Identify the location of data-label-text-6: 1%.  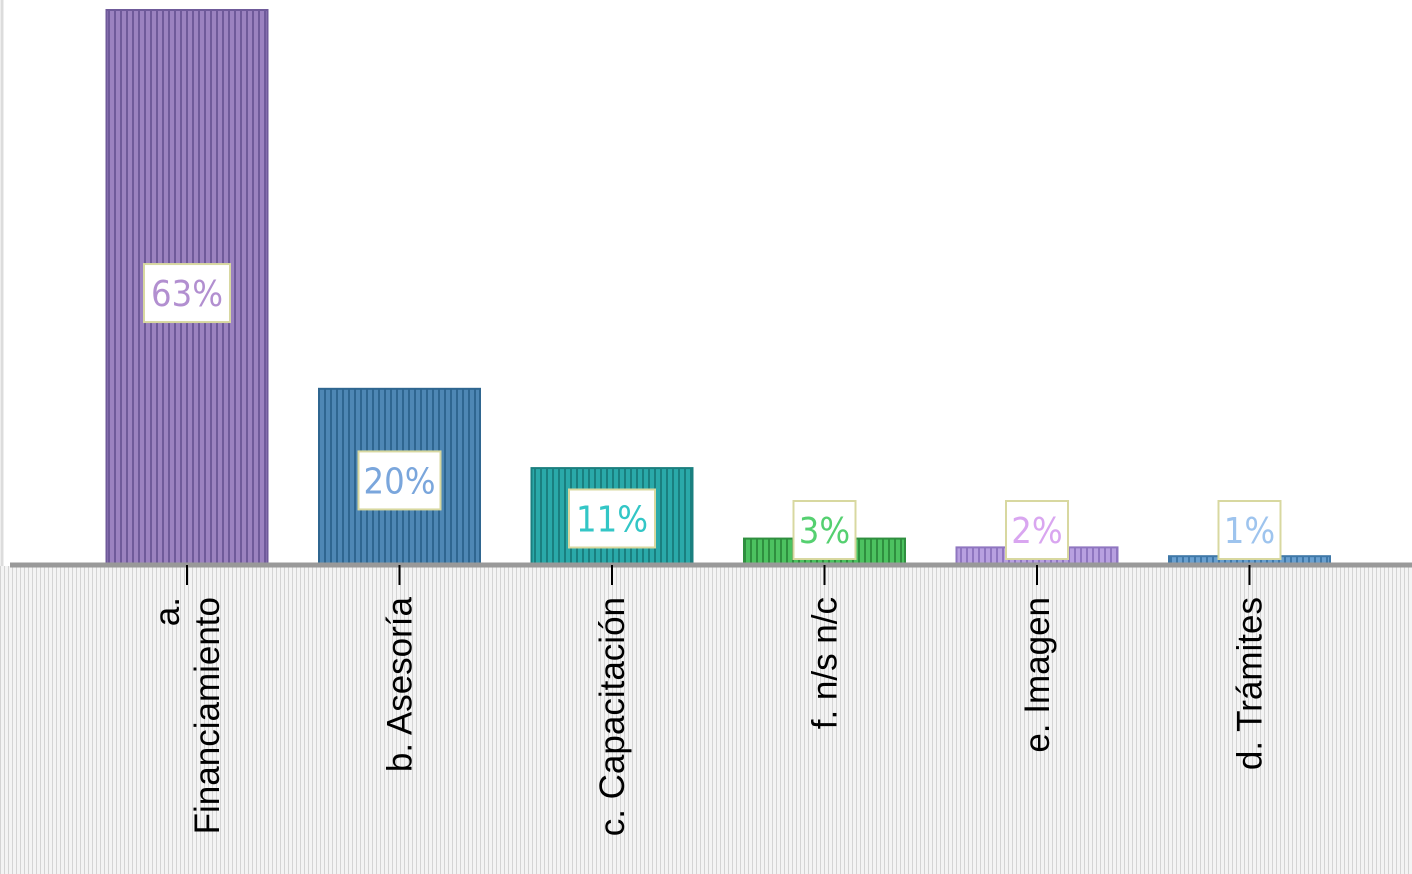
(1249, 531).